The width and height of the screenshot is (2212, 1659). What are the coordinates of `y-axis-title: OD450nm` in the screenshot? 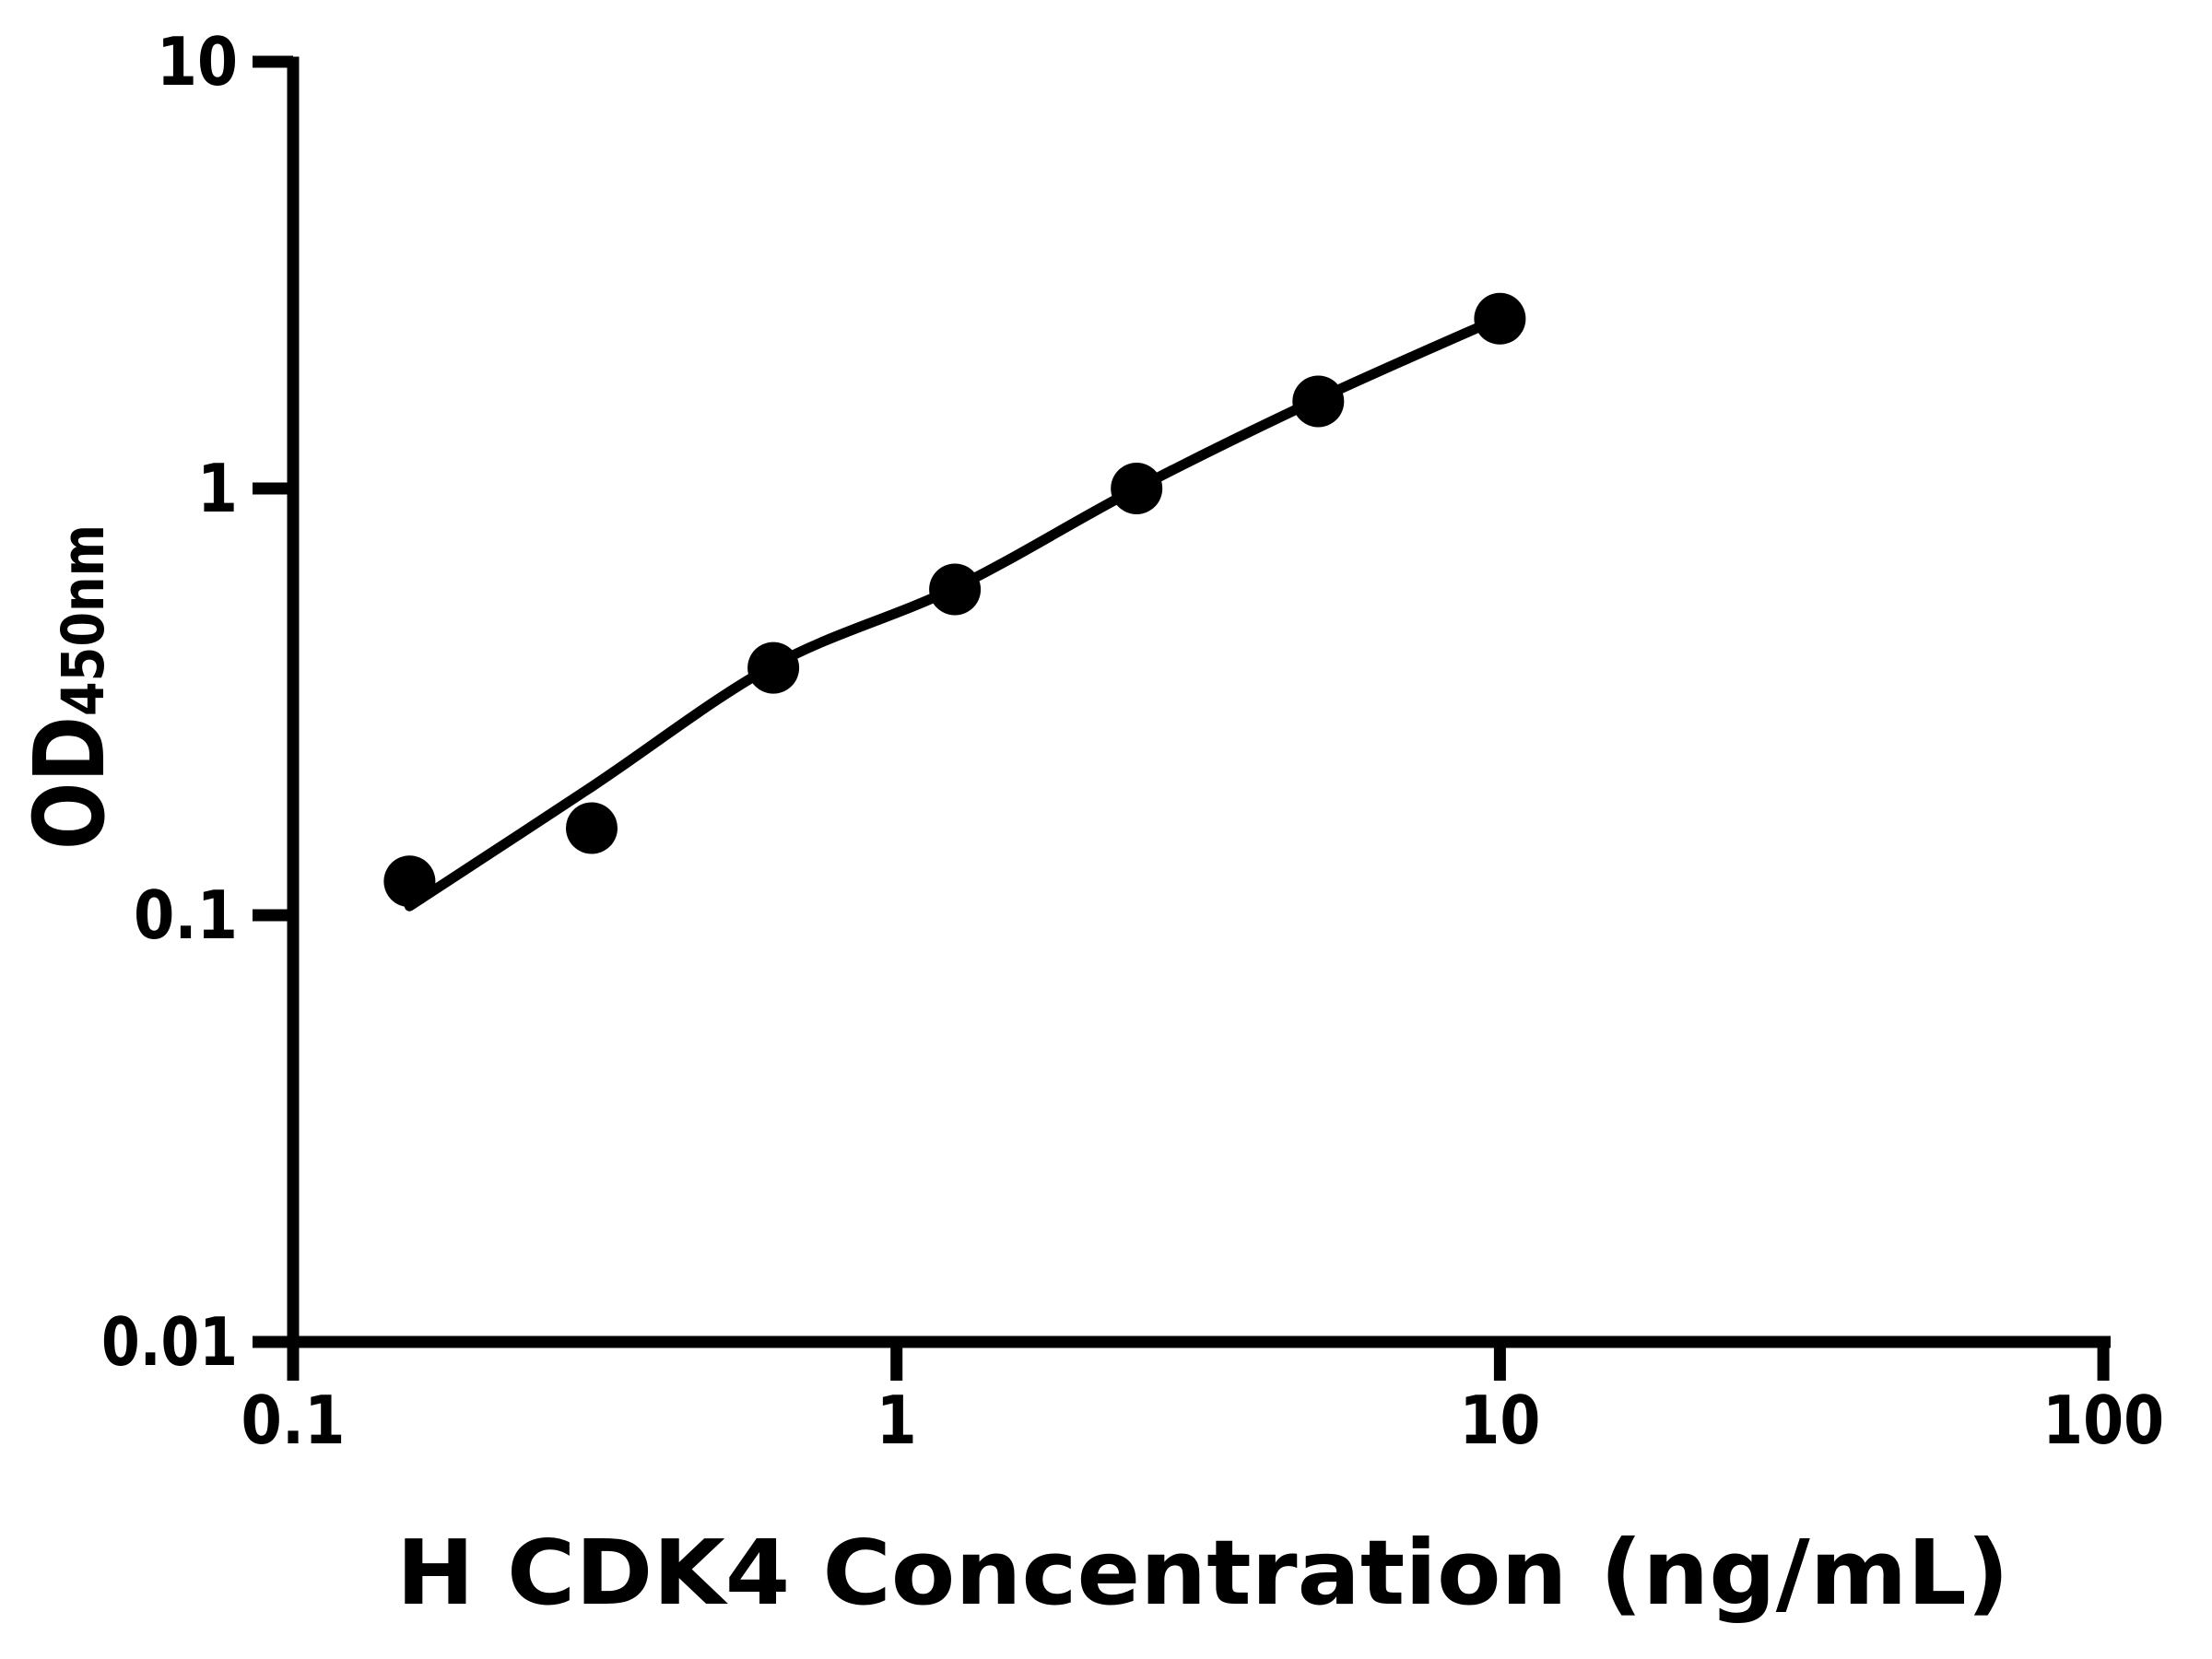 It's located at (70, 687).